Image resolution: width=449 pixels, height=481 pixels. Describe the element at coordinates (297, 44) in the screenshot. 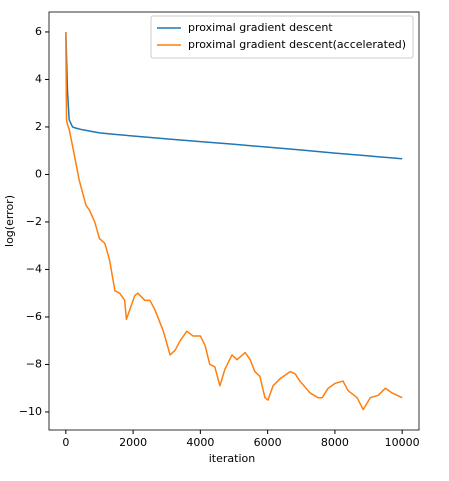

I see `legend-label: proximal gradient descent(accelerated)` at that location.